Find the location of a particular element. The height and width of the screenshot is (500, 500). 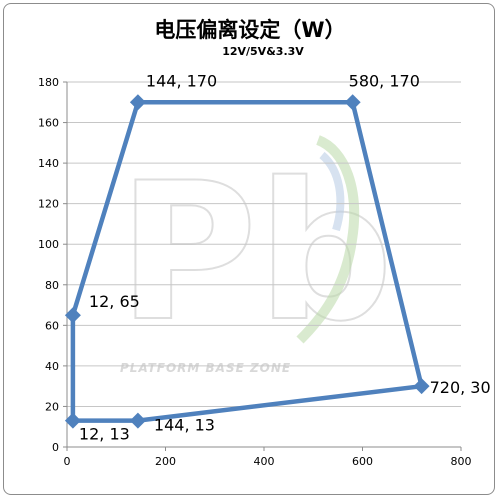

x-tick-label: 400 is located at coordinates (264, 461).